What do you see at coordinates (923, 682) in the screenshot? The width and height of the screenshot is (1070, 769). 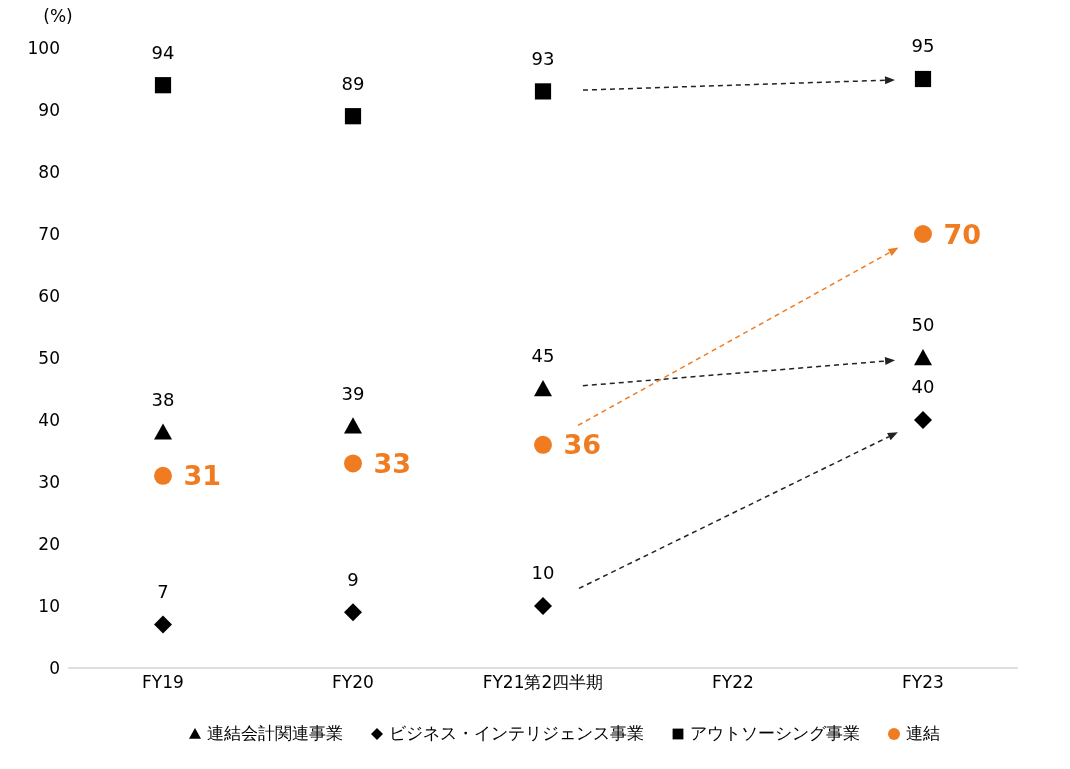 I see `x-tick-label: FY23` at bounding box center [923, 682].